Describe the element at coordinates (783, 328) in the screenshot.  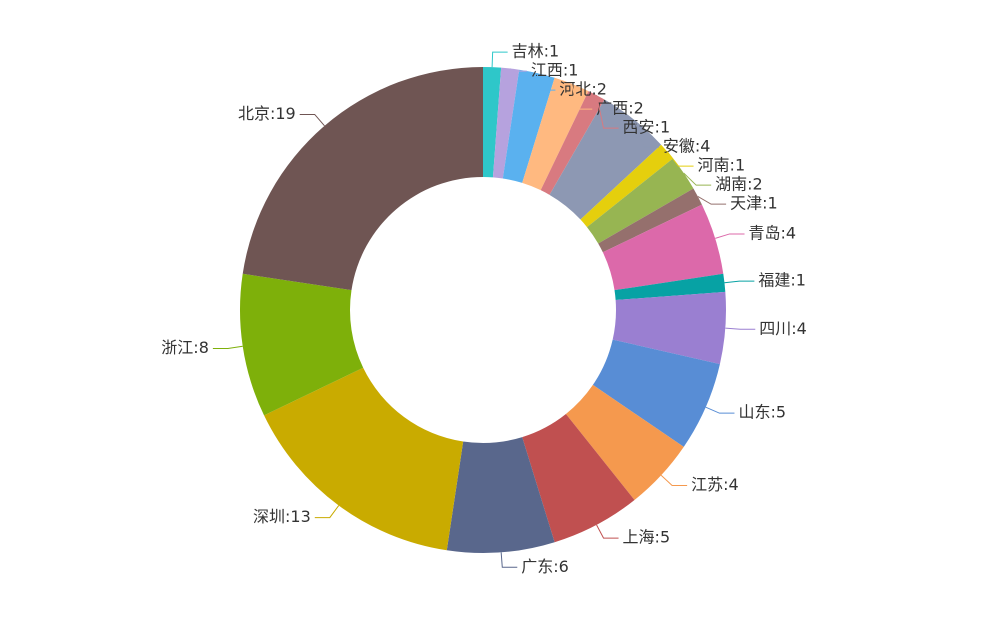
I see `slice-label: 四川:4` at that location.